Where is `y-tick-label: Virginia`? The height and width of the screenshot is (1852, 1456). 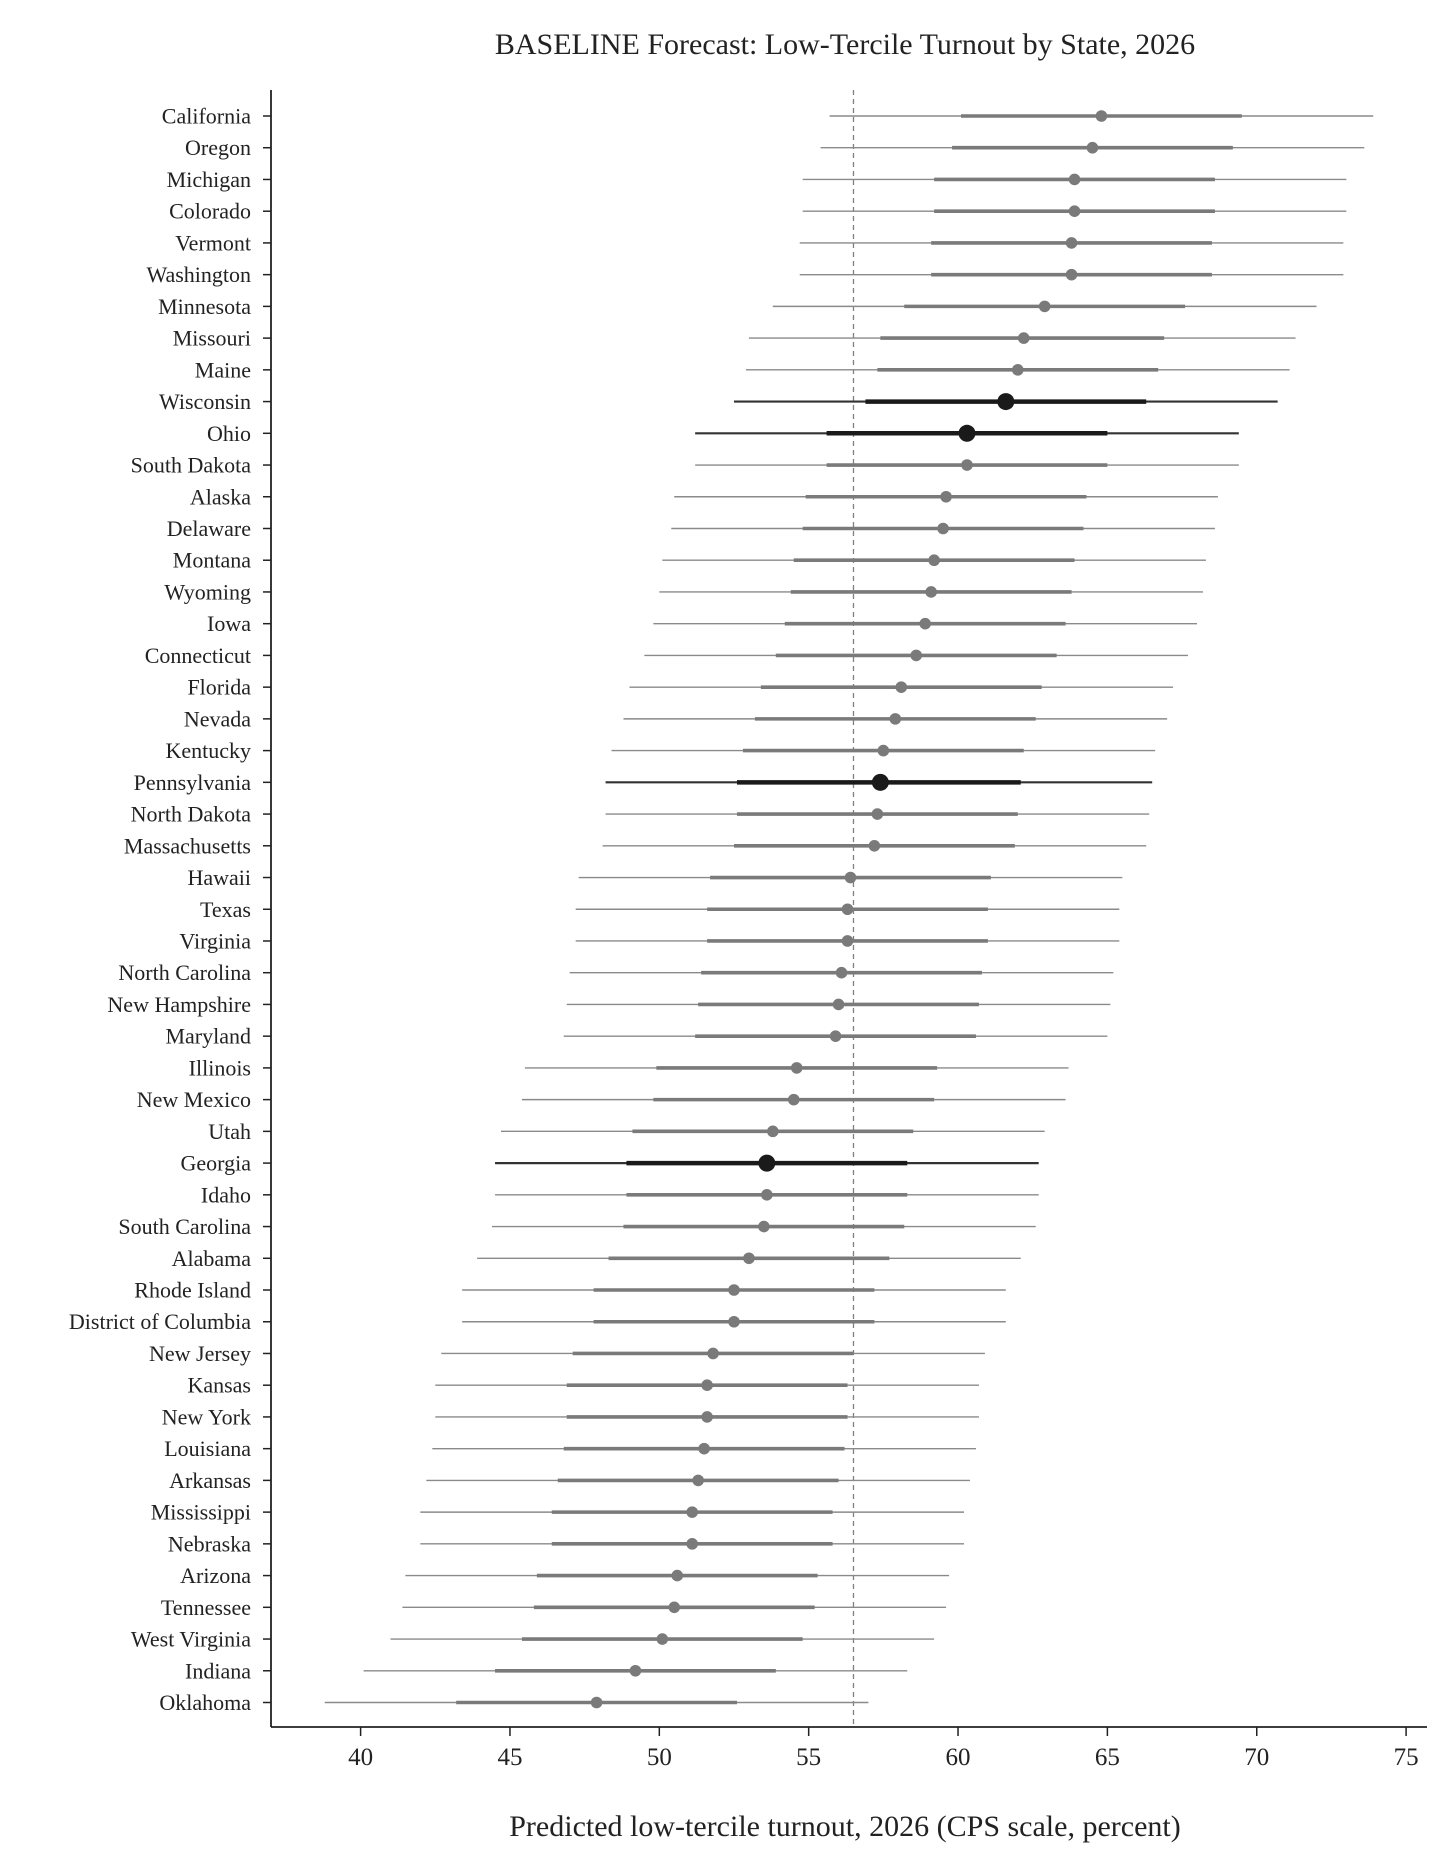 y-tick-label: Virginia is located at coordinates (215, 940).